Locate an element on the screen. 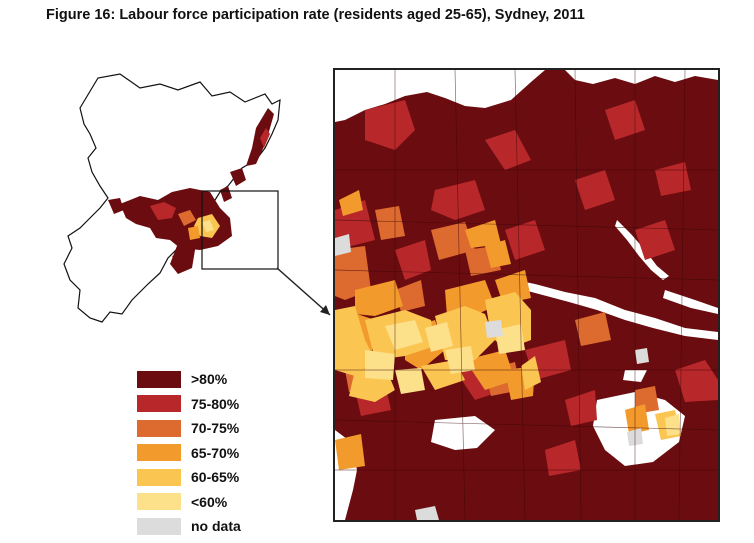 The width and height of the screenshot is (754, 543). legend-item: 65-70% is located at coordinates (189, 453).